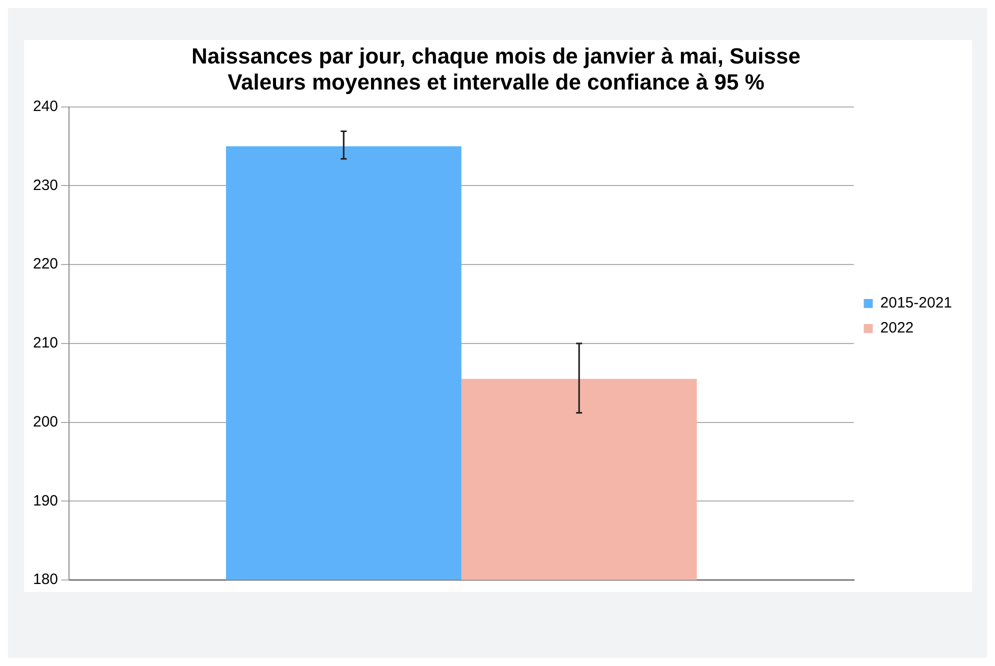 Image resolution: width=995 pixels, height=666 pixels. What do you see at coordinates (45, 579) in the screenshot?
I see `y-tick-label: 180` at bounding box center [45, 579].